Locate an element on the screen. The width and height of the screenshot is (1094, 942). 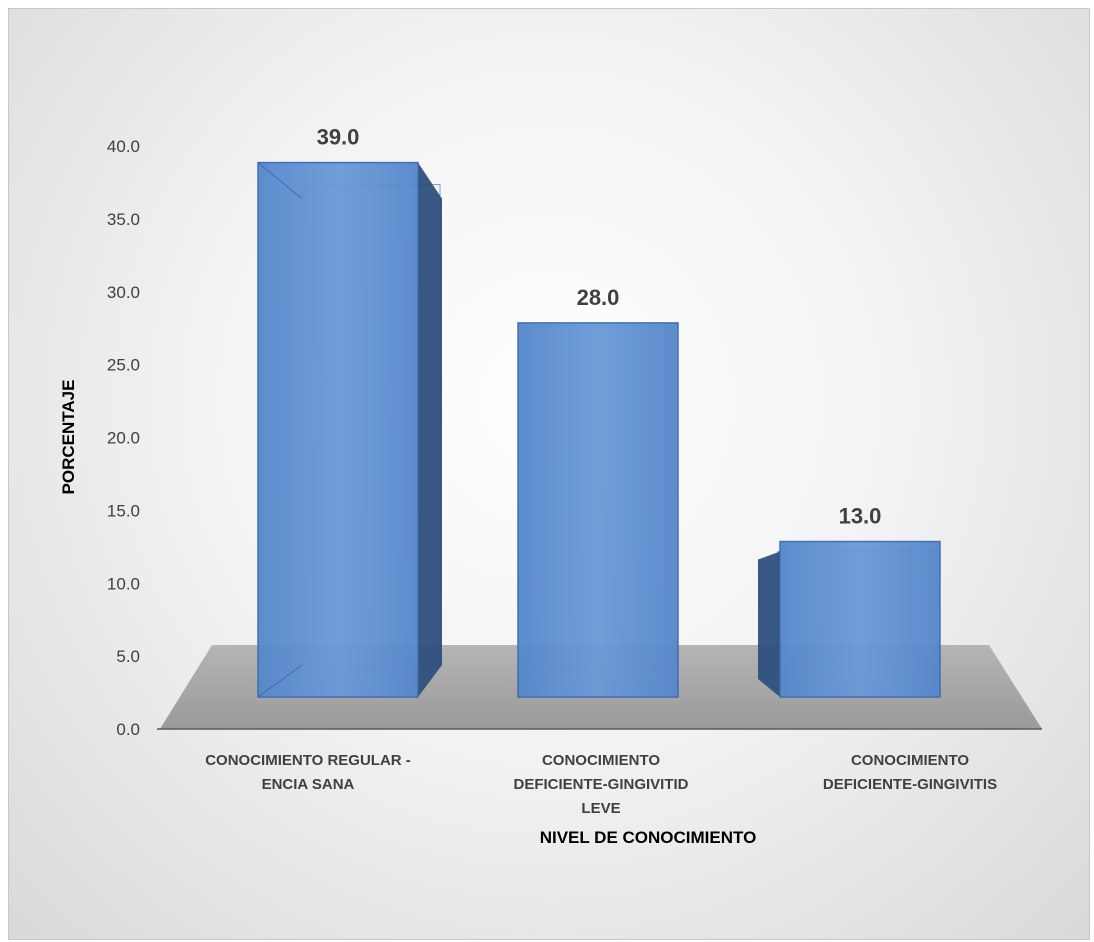
x-axis-title: NIVEL DE CONOCIMIENTO is located at coordinates (648, 837).